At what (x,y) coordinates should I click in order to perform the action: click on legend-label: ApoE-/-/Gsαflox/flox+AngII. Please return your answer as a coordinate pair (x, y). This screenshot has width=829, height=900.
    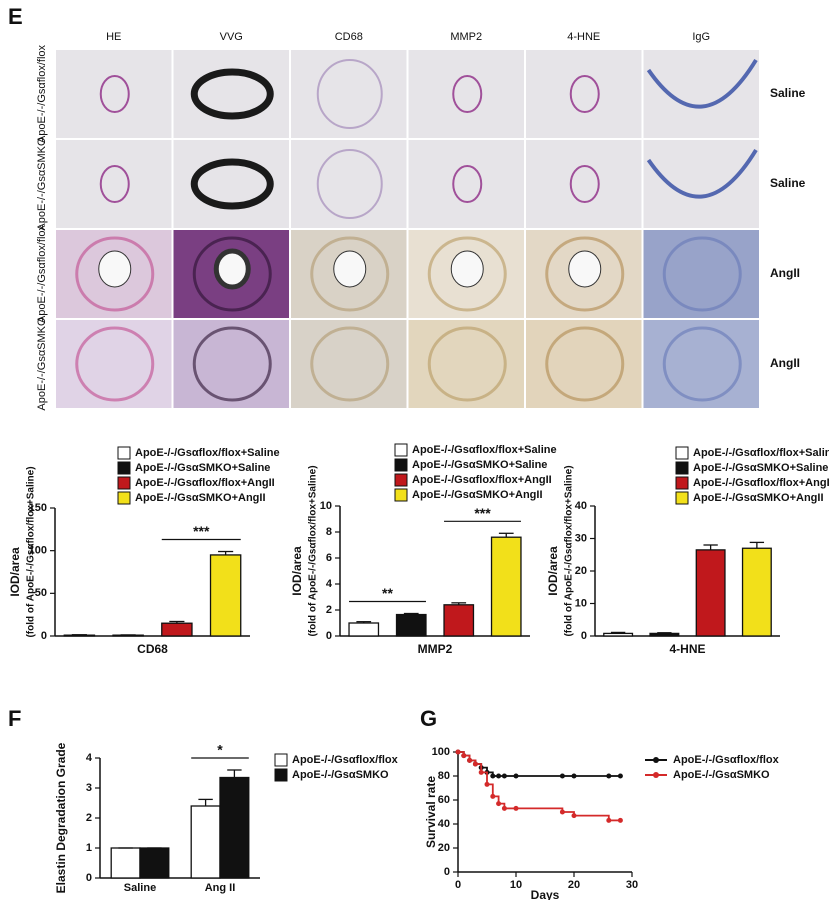
    Looking at the image, I should click on (761, 483).